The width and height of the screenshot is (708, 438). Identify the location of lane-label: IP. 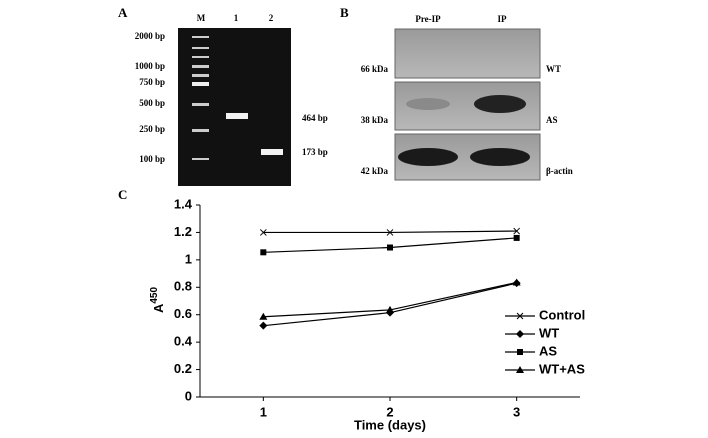
(503, 19).